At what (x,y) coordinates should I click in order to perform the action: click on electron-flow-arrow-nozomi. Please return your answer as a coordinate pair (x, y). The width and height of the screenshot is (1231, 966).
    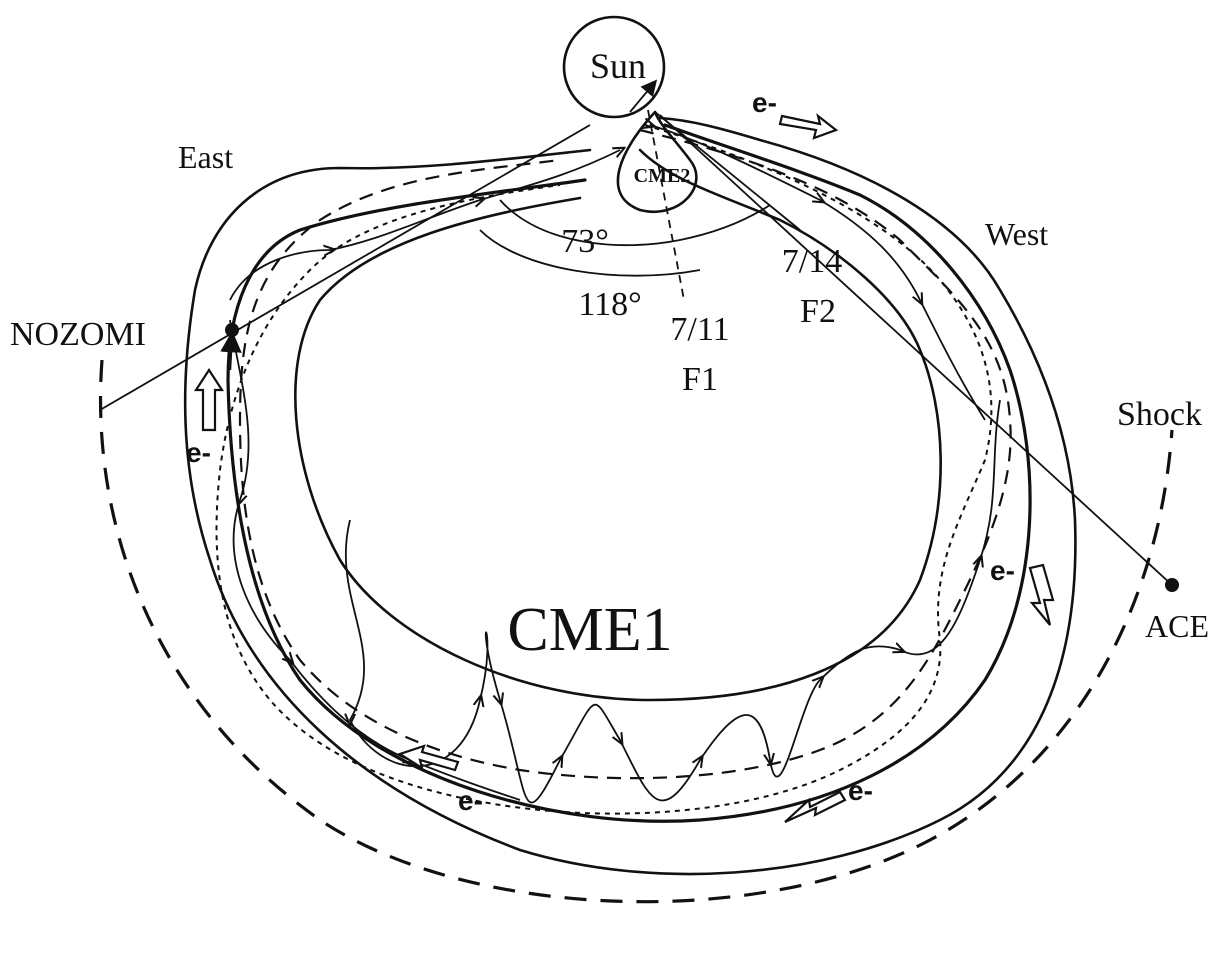
    Looking at the image, I should click on (209, 399).